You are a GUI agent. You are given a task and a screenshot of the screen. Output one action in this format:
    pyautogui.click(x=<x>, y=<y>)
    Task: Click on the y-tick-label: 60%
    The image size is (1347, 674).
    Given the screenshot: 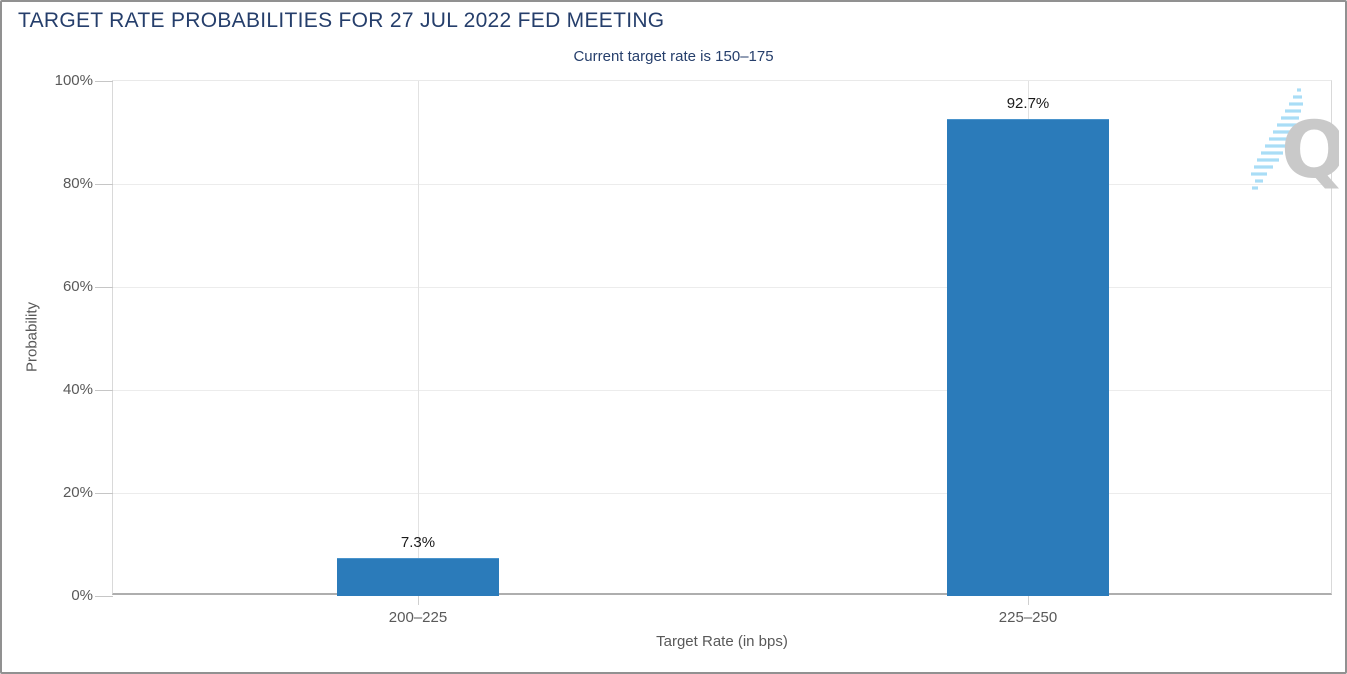 What is the action you would take?
    pyautogui.click(x=77, y=287)
    